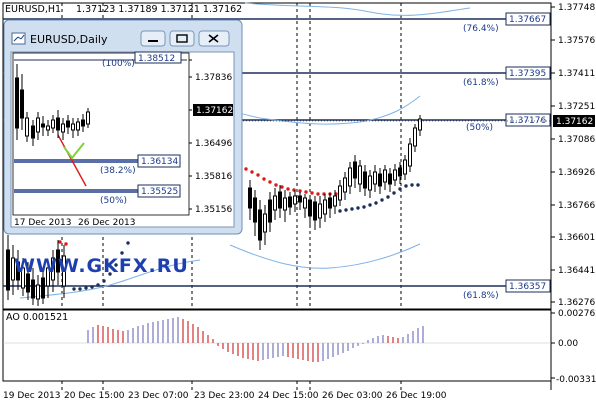  What do you see at coordinates (481, 296) in the screenshot?
I see `fib-level-618b-pct: (61.8%)` at bounding box center [481, 296].